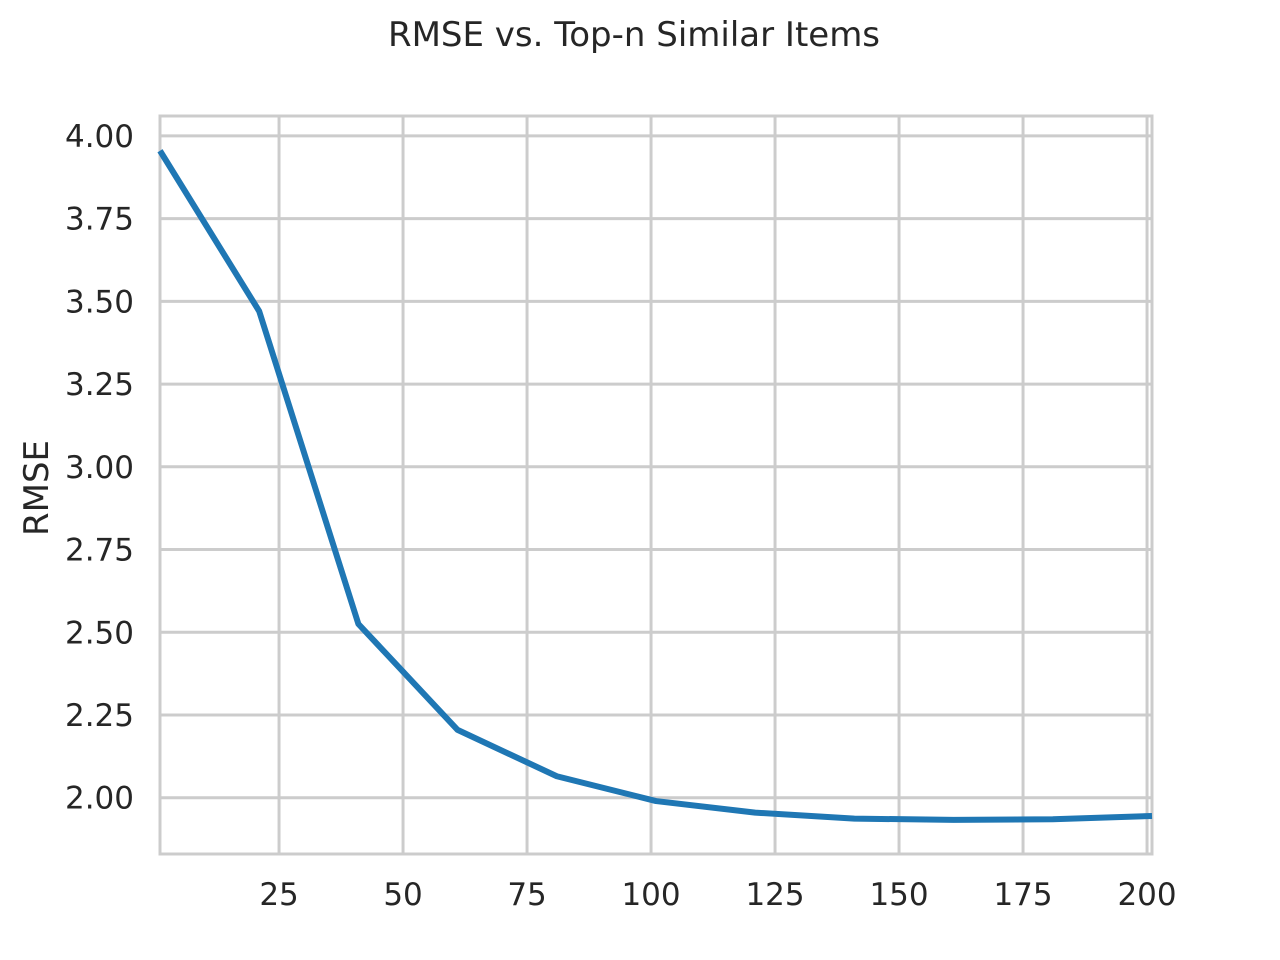  I want to click on x-tick-label-150: 150, so click(898, 895).